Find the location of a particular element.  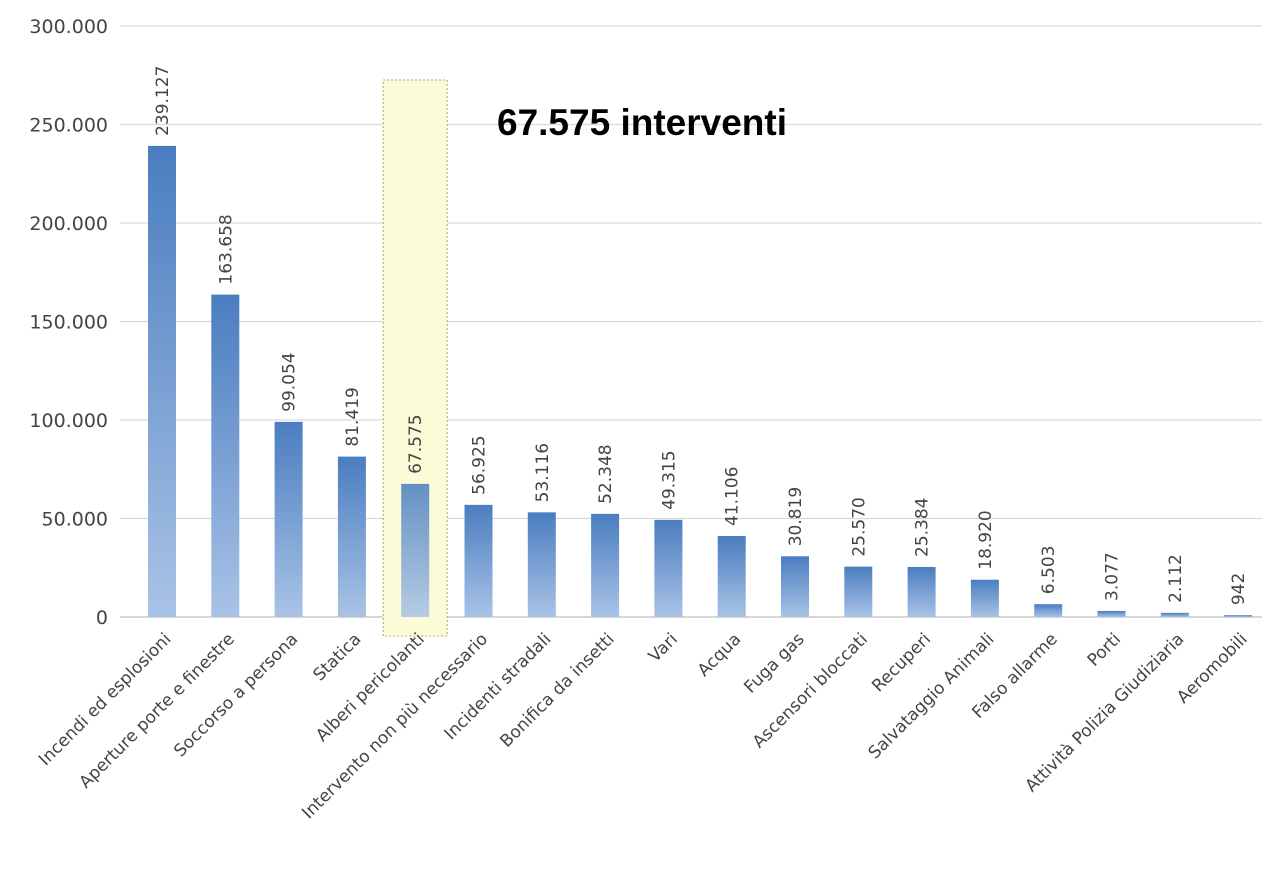

data-label: 163.658 is located at coordinates (226, 249).